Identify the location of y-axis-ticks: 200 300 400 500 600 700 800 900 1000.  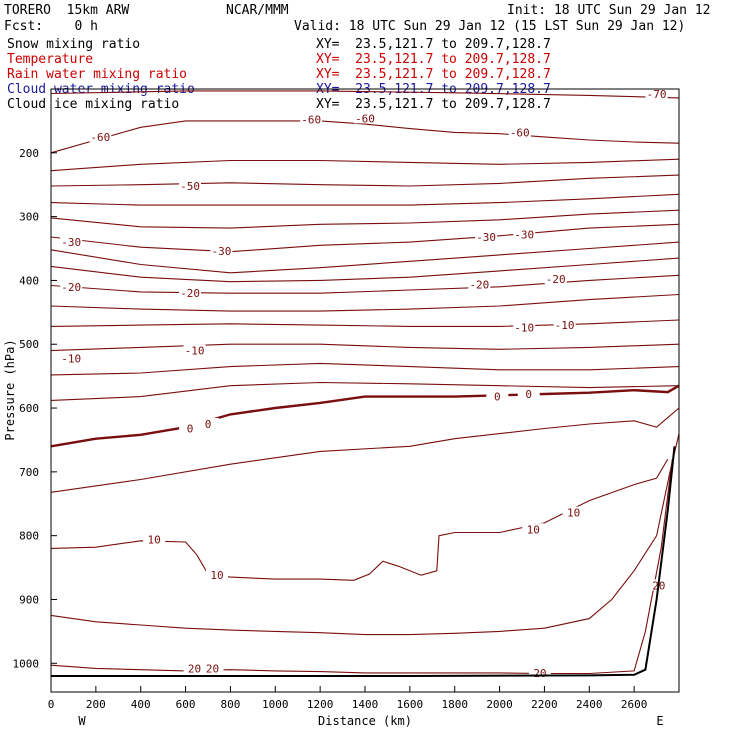
(35, 408).